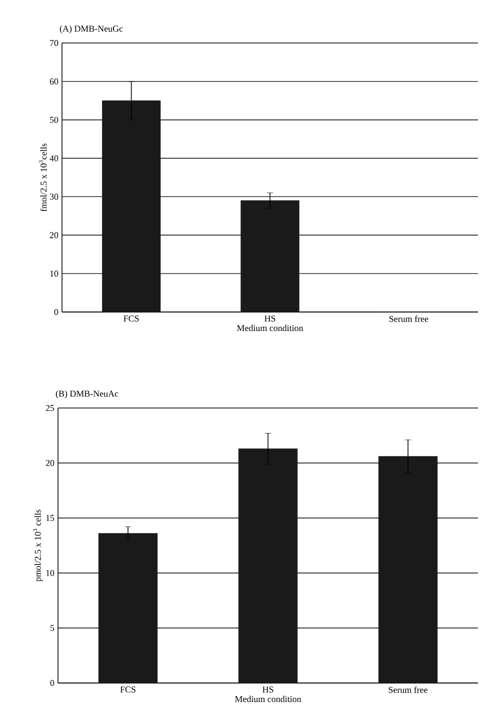  I want to click on y-tick-label: 40, so click(54, 158).